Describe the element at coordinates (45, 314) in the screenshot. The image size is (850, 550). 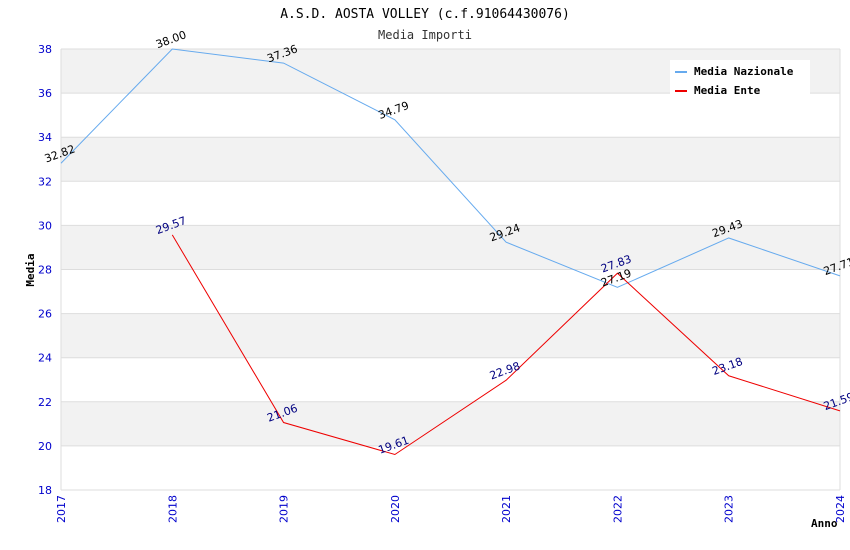
I see `y-tick-label: 26` at that location.